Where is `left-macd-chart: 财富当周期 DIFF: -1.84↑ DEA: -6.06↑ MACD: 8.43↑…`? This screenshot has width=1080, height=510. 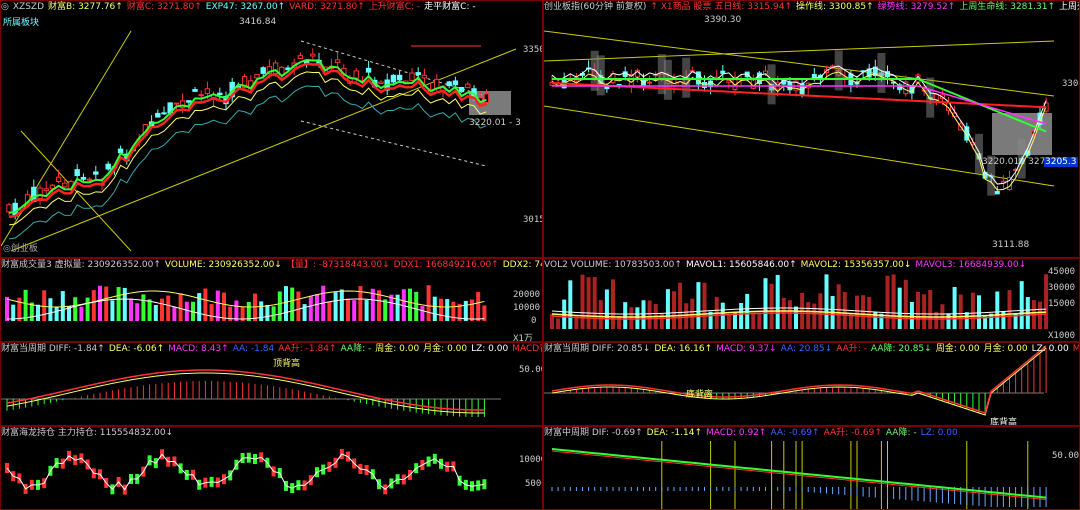
left-macd-chart: 财富当周期 DIFF: -1.84↑ DEA: -6.06↑ MACD: 8.43↑… is located at coordinates (271, 384).